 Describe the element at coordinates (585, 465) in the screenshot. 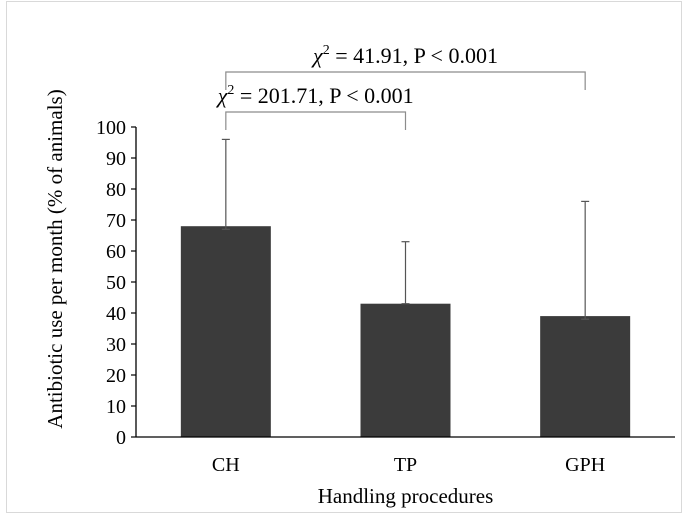

I see `x-tick-label-gph: GPH` at that location.